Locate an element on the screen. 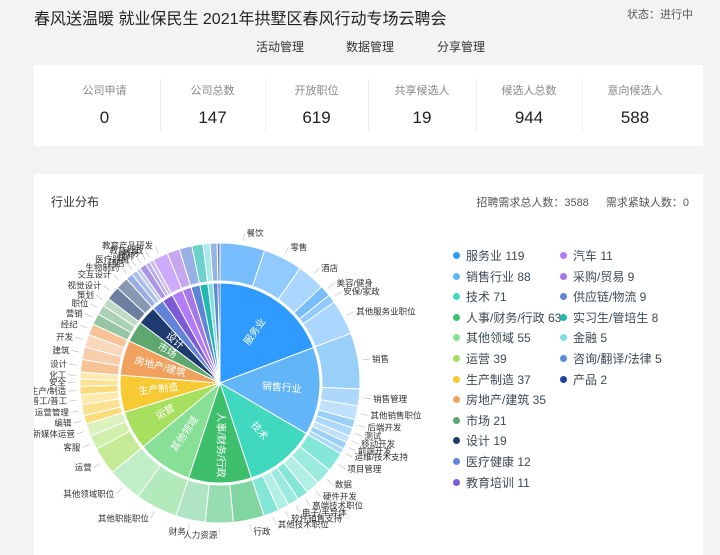 This screenshot has height=555, width=720. legend-item: 技术 71 is located at coordinates (480, 296).